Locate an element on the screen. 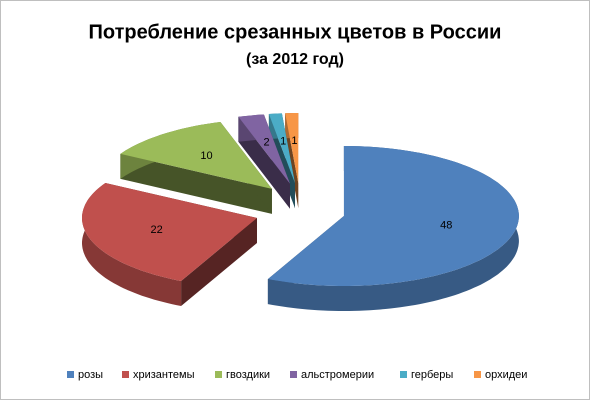  legend-label: орхидеи is located at coordinates (506, 375).